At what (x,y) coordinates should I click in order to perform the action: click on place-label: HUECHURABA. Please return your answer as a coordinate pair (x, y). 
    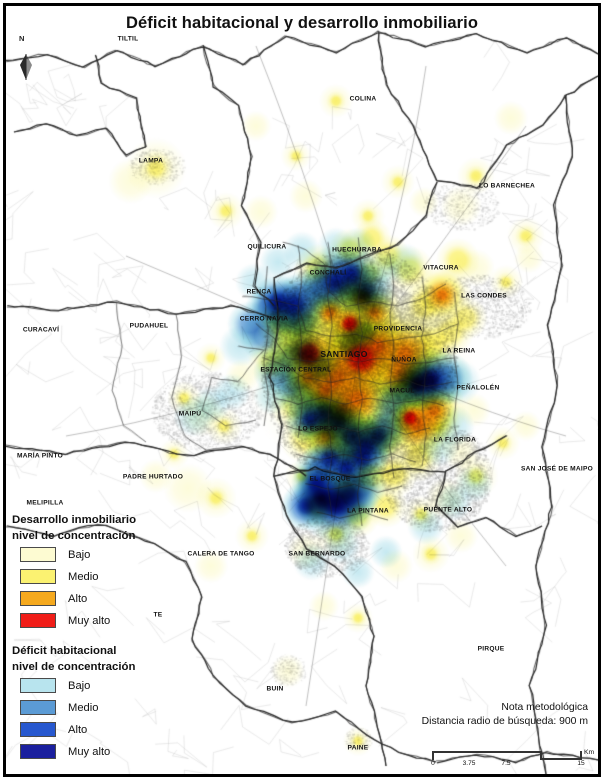
    Looking at the image, I should click on (357, 250).